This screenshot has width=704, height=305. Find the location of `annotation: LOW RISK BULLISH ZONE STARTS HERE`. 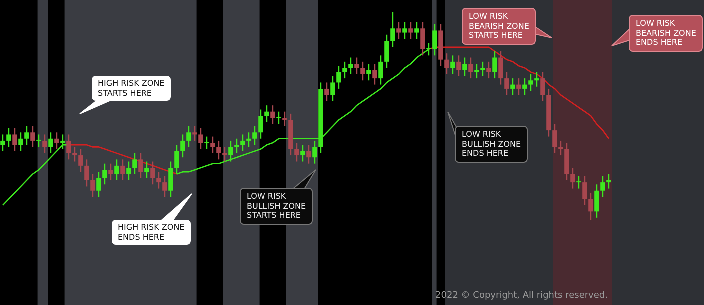

annotation: LOW RISK BULLISH ZONE STARTS HERE is located at coordinates (277, 206).